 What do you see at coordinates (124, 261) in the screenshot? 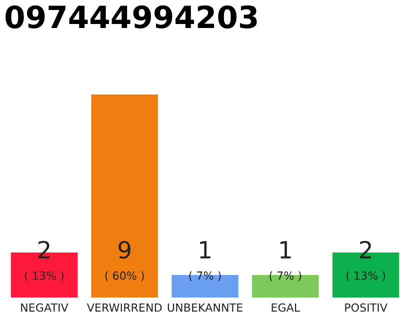
I see `data-label: 9 ( 60% )` at bounding box center [124, 261].